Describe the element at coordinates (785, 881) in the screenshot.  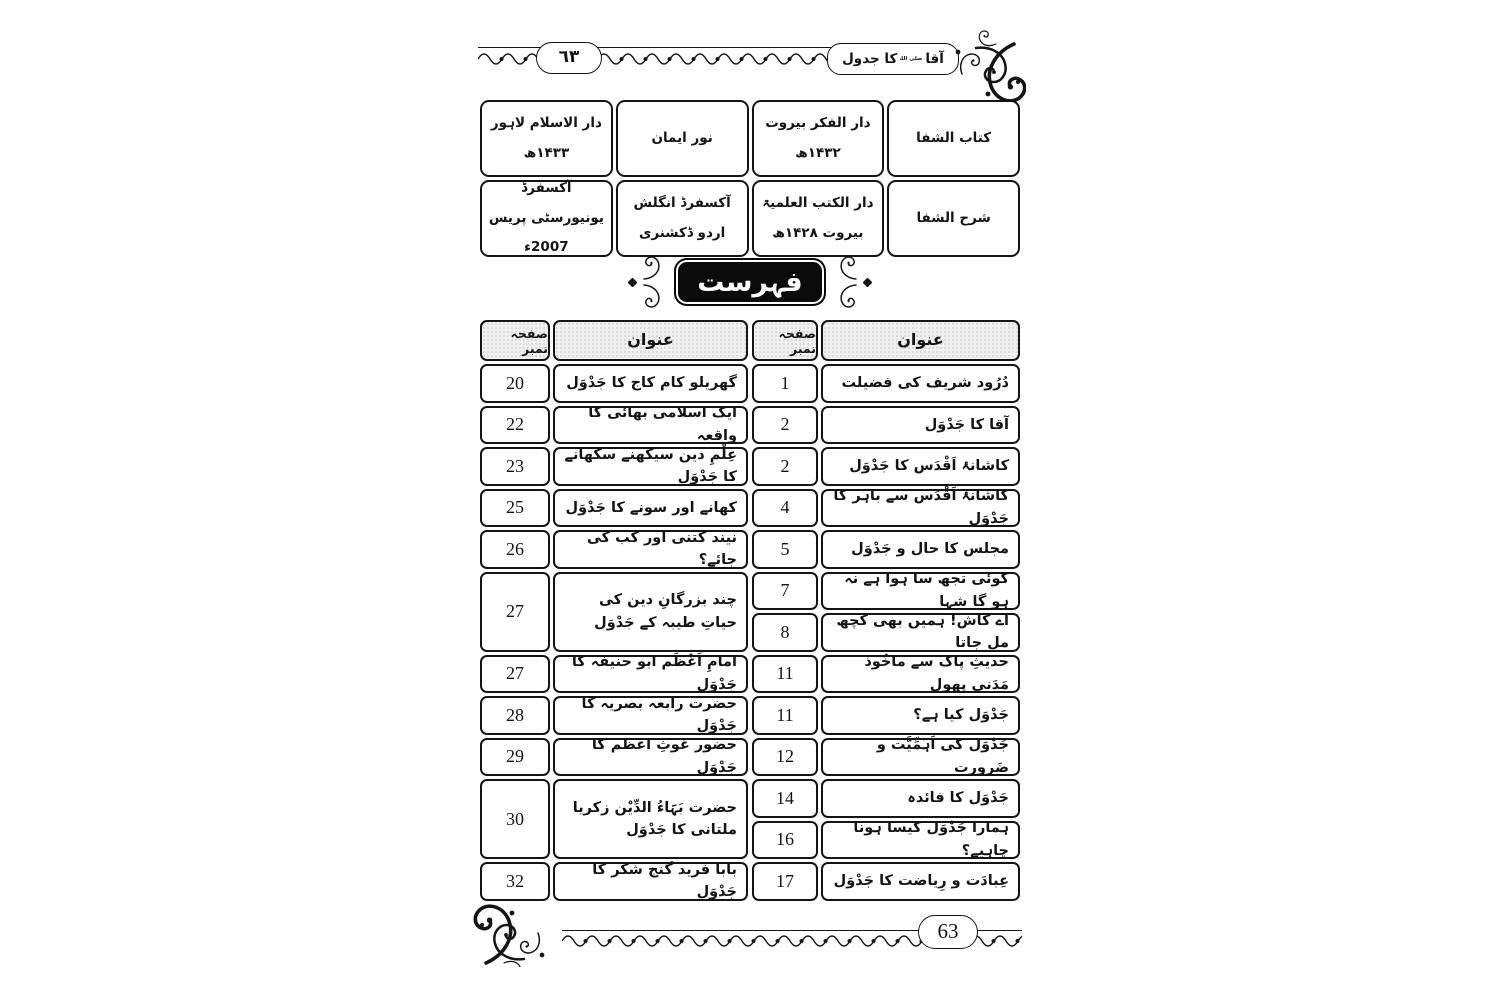
I see `toc-entry-page: 17` at that location.